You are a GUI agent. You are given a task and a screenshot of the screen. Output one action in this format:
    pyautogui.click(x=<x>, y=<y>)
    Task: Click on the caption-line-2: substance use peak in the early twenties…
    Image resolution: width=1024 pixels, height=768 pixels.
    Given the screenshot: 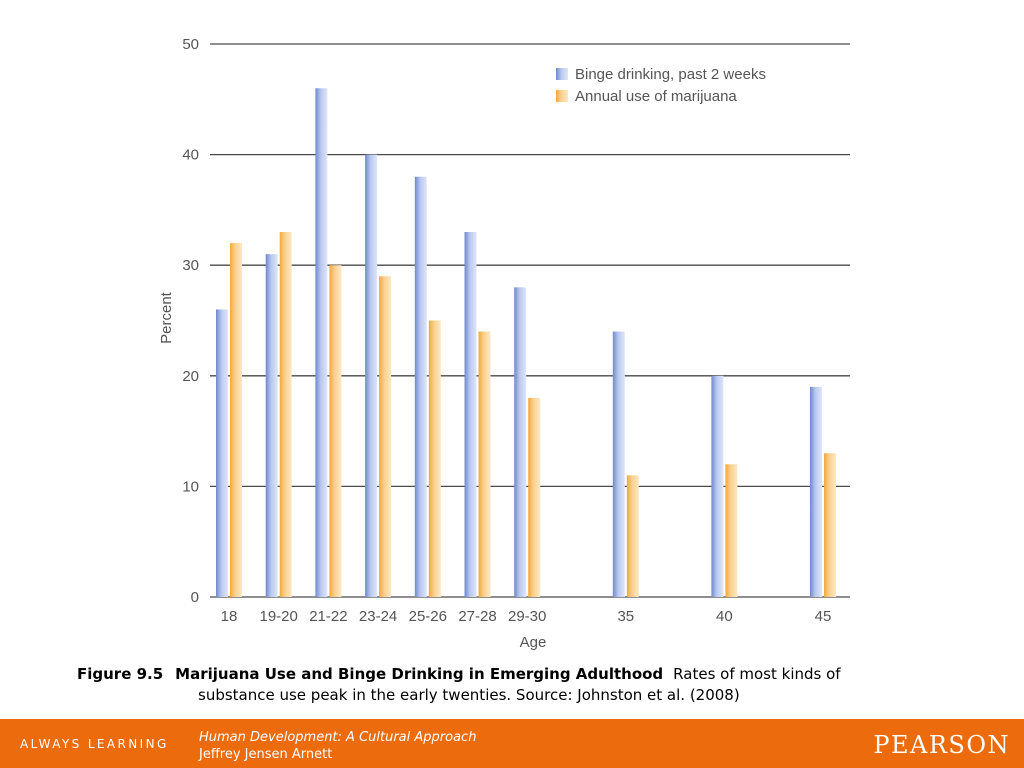 What is the action you would take?
    pyautogui.click(x=469, y=695)
    